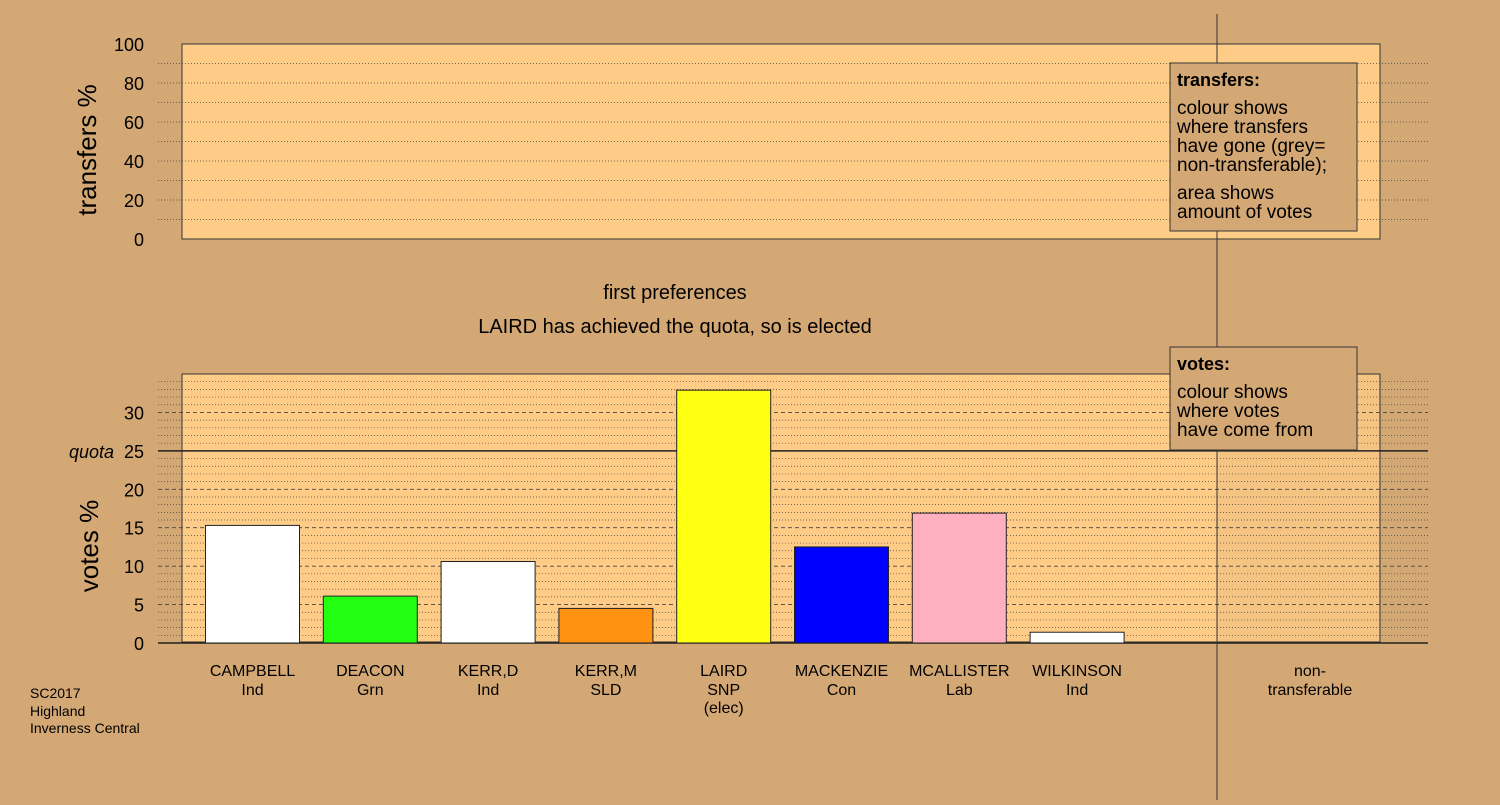 This screenshot has width=1500, height=805. Describe the element at coordinates (1245, 430) in the screenshot. I see `votes-legend-line: have come from` at that location.